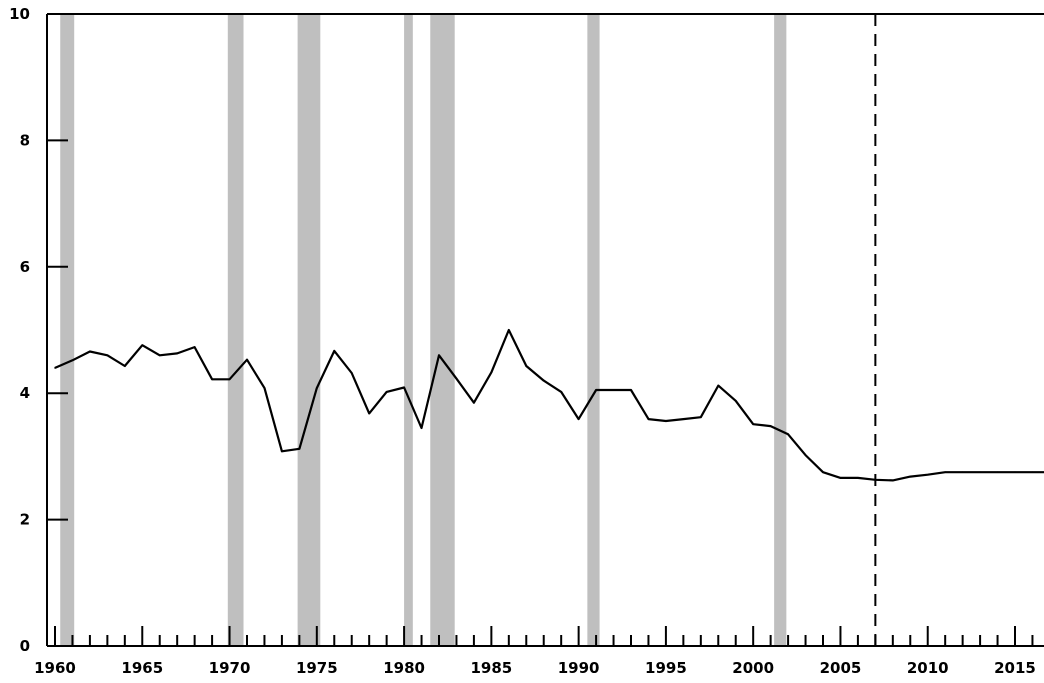 Image resolution: width=1044 pixels, height=683 pixels. I want to click on y-tick-label: 2, so click(25, 520).